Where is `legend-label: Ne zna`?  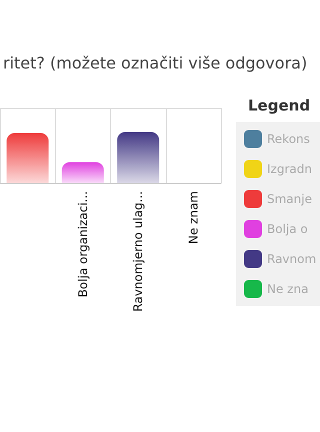 legend-label: Ne zna is located at coordinates (287, 289).